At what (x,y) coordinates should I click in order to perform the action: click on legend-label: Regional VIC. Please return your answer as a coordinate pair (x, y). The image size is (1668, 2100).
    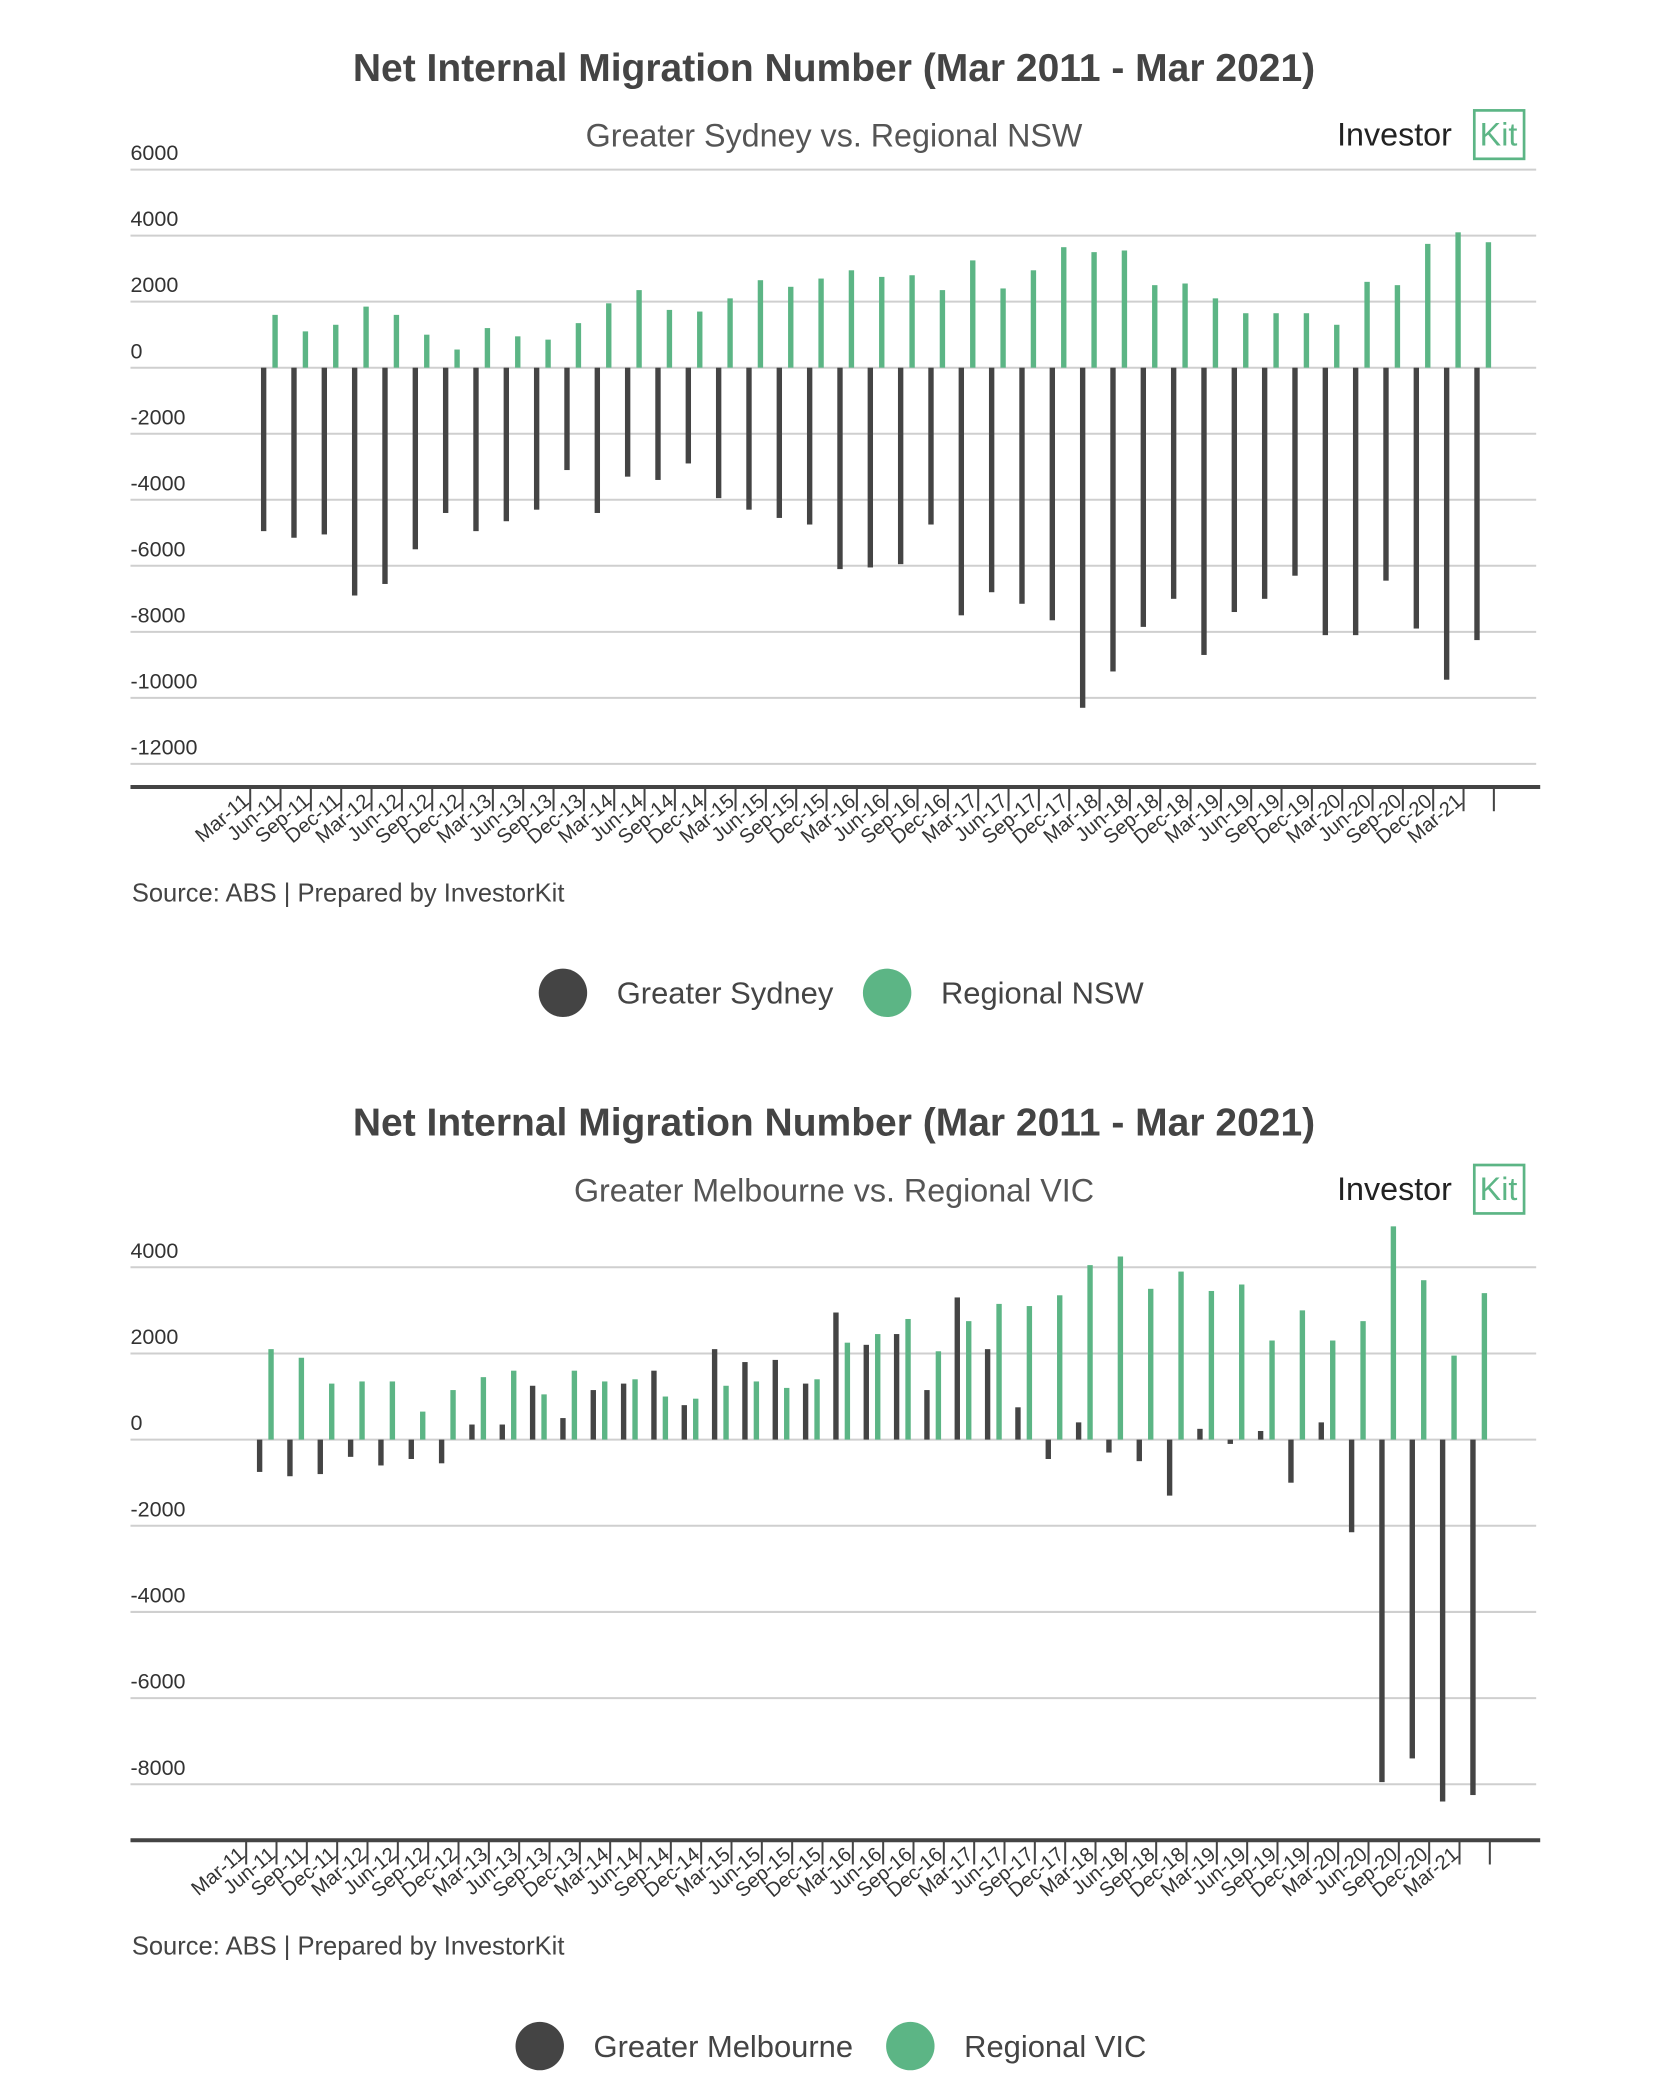
    Looking at the image, I should click on (1055, 2046).